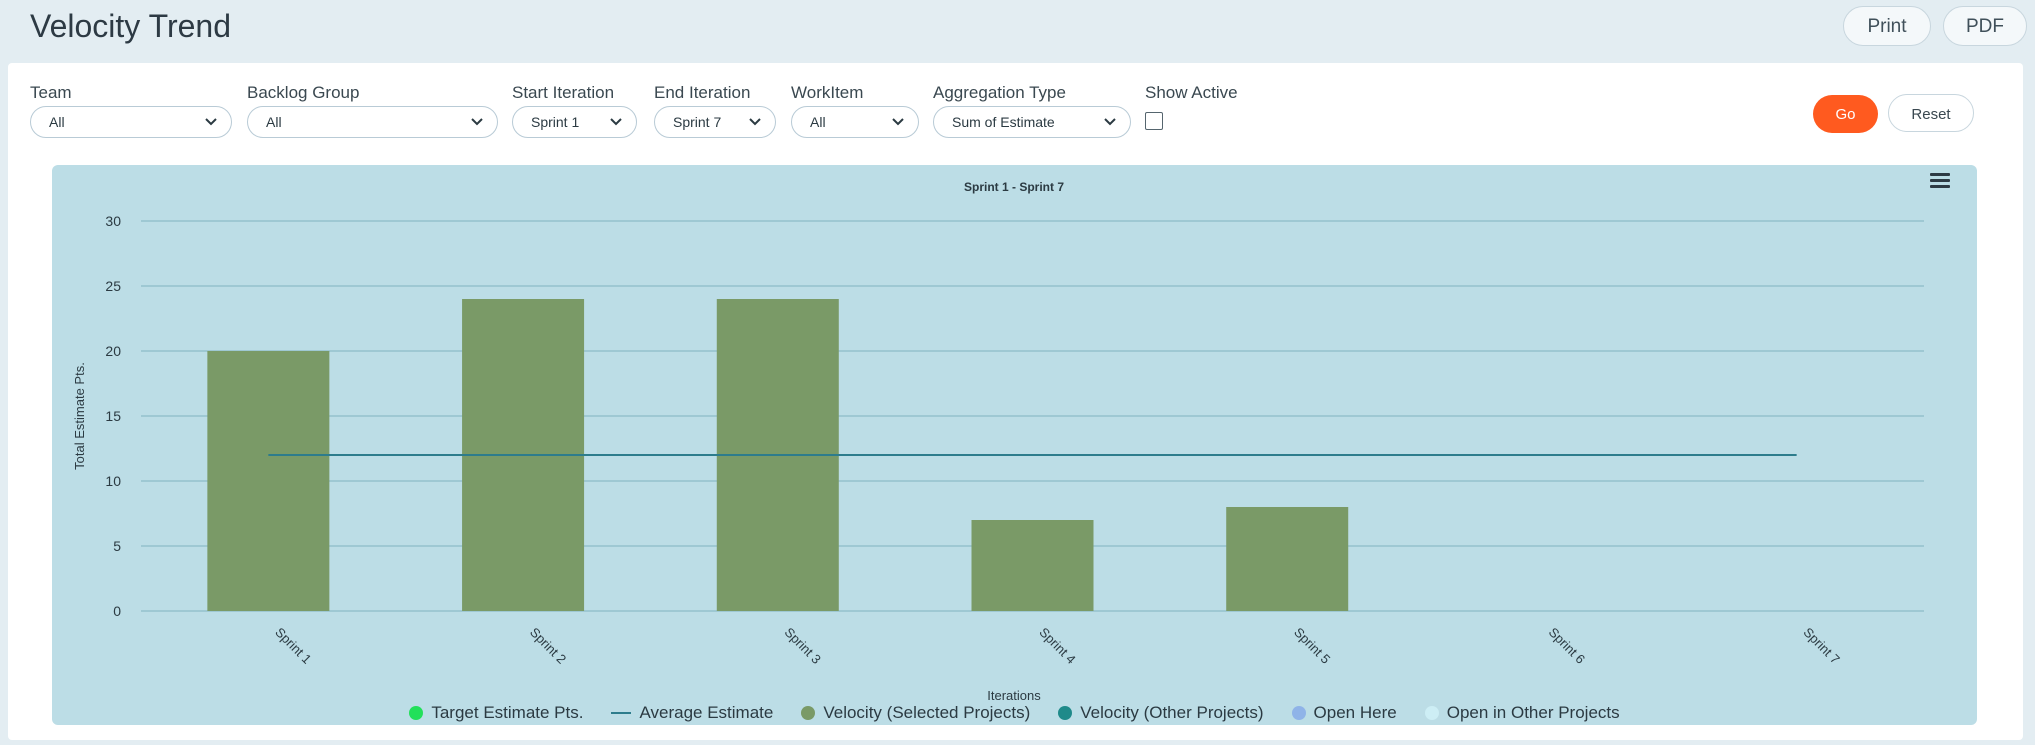 This screenshot has width=2035, height=745. Describe the element at coordinates (1191, 106) in the screenshot. I see `show-active-filter: Show Active` at that location.